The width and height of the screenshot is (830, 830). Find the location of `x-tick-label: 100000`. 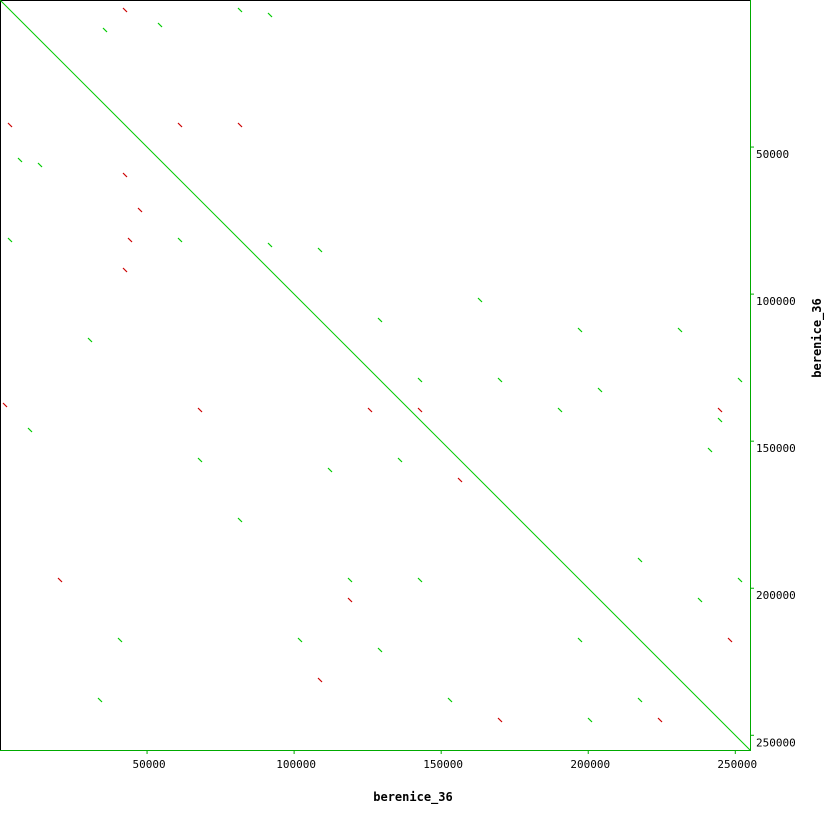

x-tick-label: 100000 is located at coordinates (296, 764).